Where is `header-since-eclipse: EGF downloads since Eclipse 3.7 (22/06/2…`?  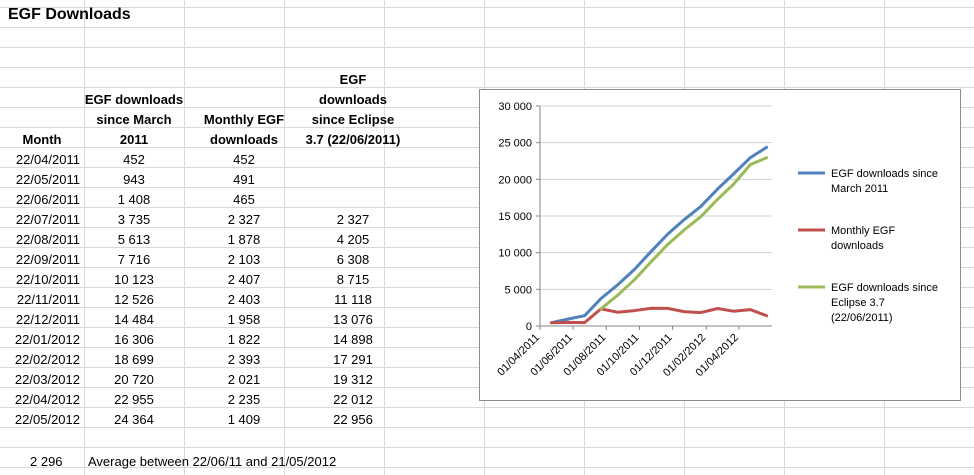
header-since-eclipse: EGF downloads since Eclipse 3.7 (22/06/2… is located at coordinates (353, 109).